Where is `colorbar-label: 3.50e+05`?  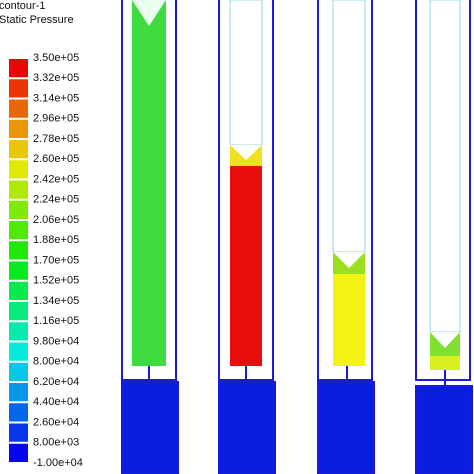 colorbar-label: 3.50e+05 is located at coordinates (56, 58).